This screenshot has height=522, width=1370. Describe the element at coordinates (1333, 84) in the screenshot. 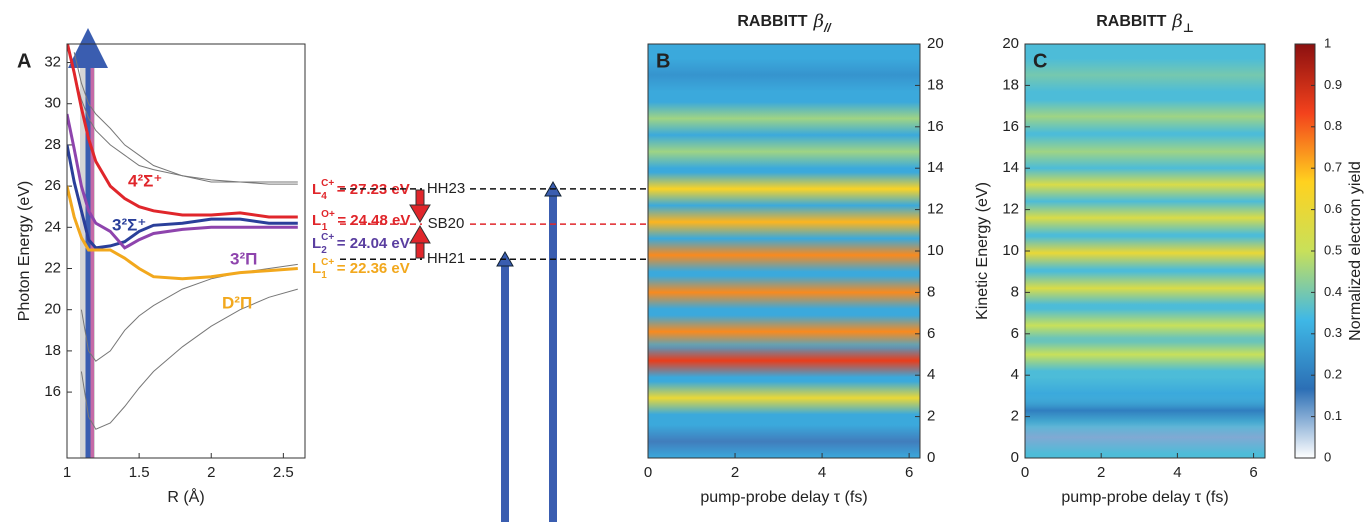

I see `colorbar-tick-label: 0.9` at that location.